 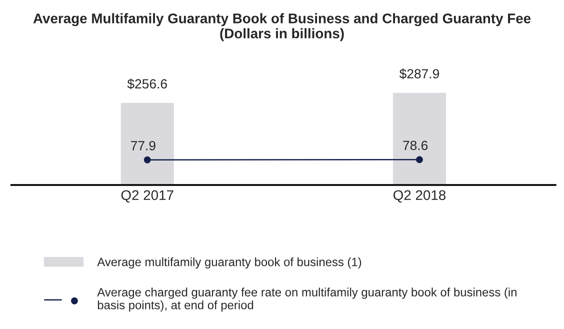 I want to click on x-tick-label: Q2 2018, so click(x=419, y=196).